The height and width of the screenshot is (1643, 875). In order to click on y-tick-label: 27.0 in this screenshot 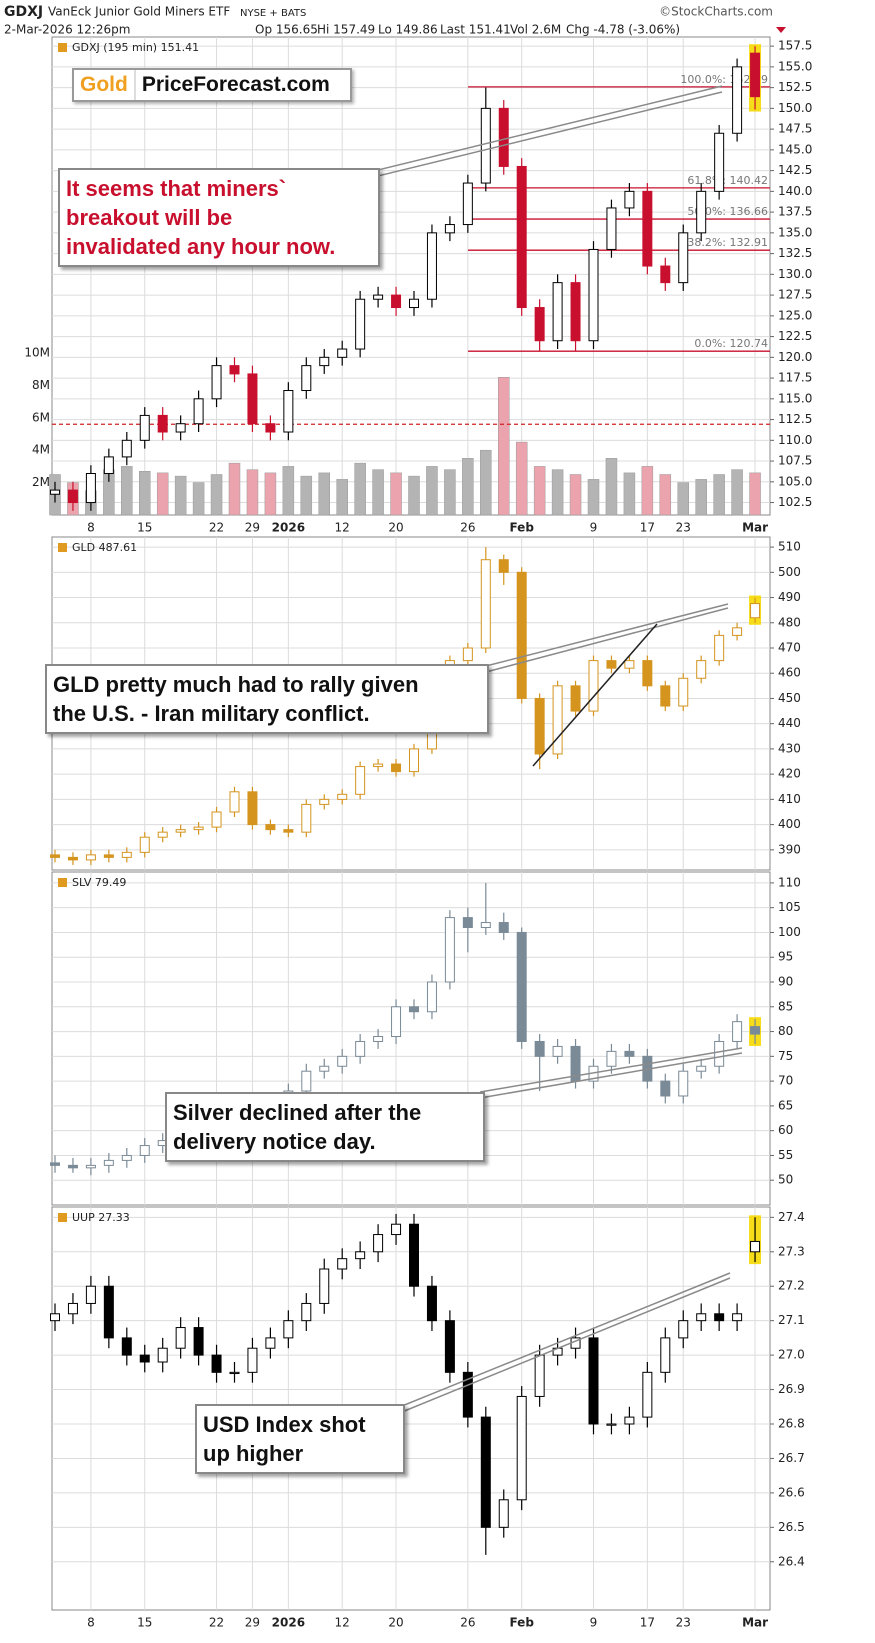, I will do `click(791, 1355)`.